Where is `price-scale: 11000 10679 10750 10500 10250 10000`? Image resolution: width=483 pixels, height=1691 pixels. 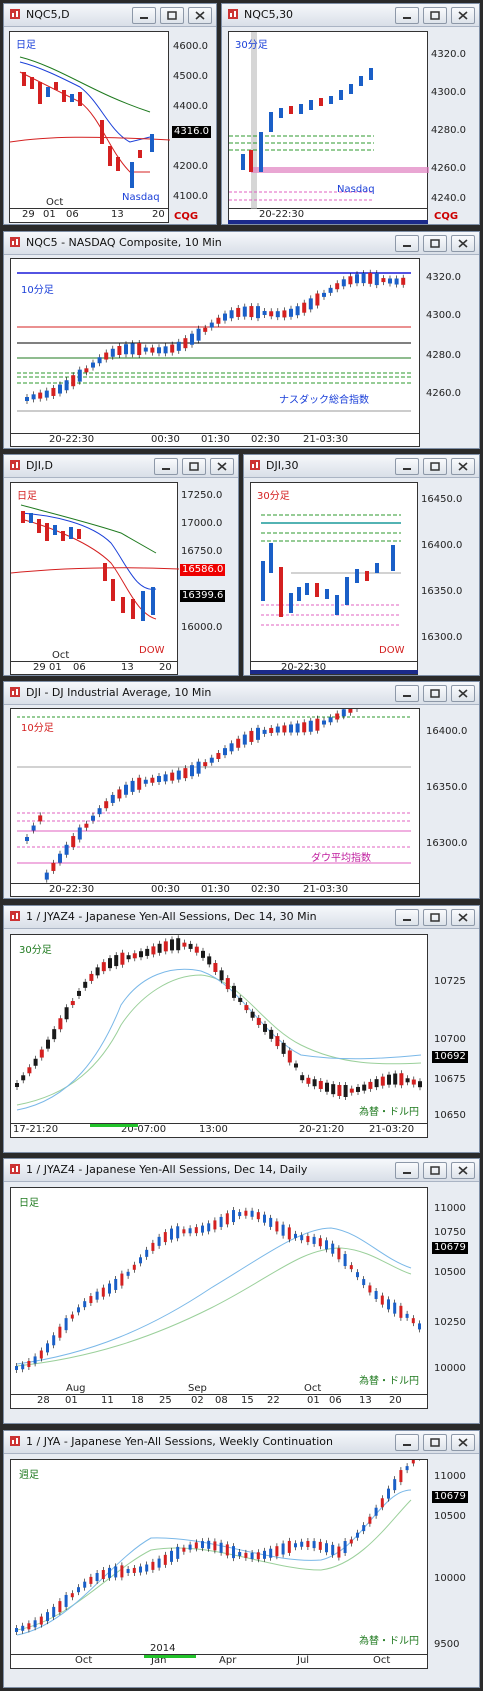 price-scale: 11000 10679 10750 10500 10250 10000 is located at coordinates (455, 1291).